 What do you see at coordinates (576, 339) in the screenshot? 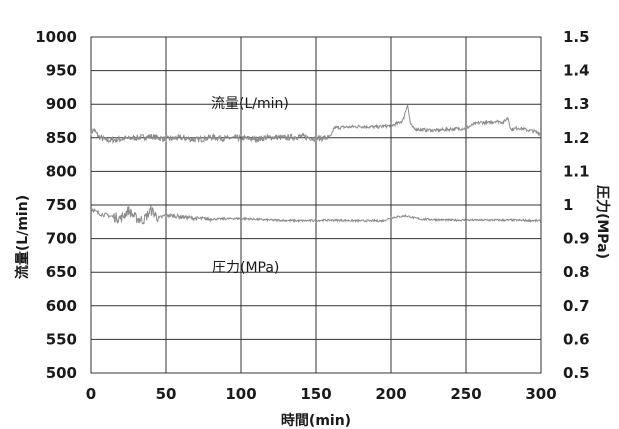
I see `right-tick-label: 0.6` at bounding box center [576, 339].